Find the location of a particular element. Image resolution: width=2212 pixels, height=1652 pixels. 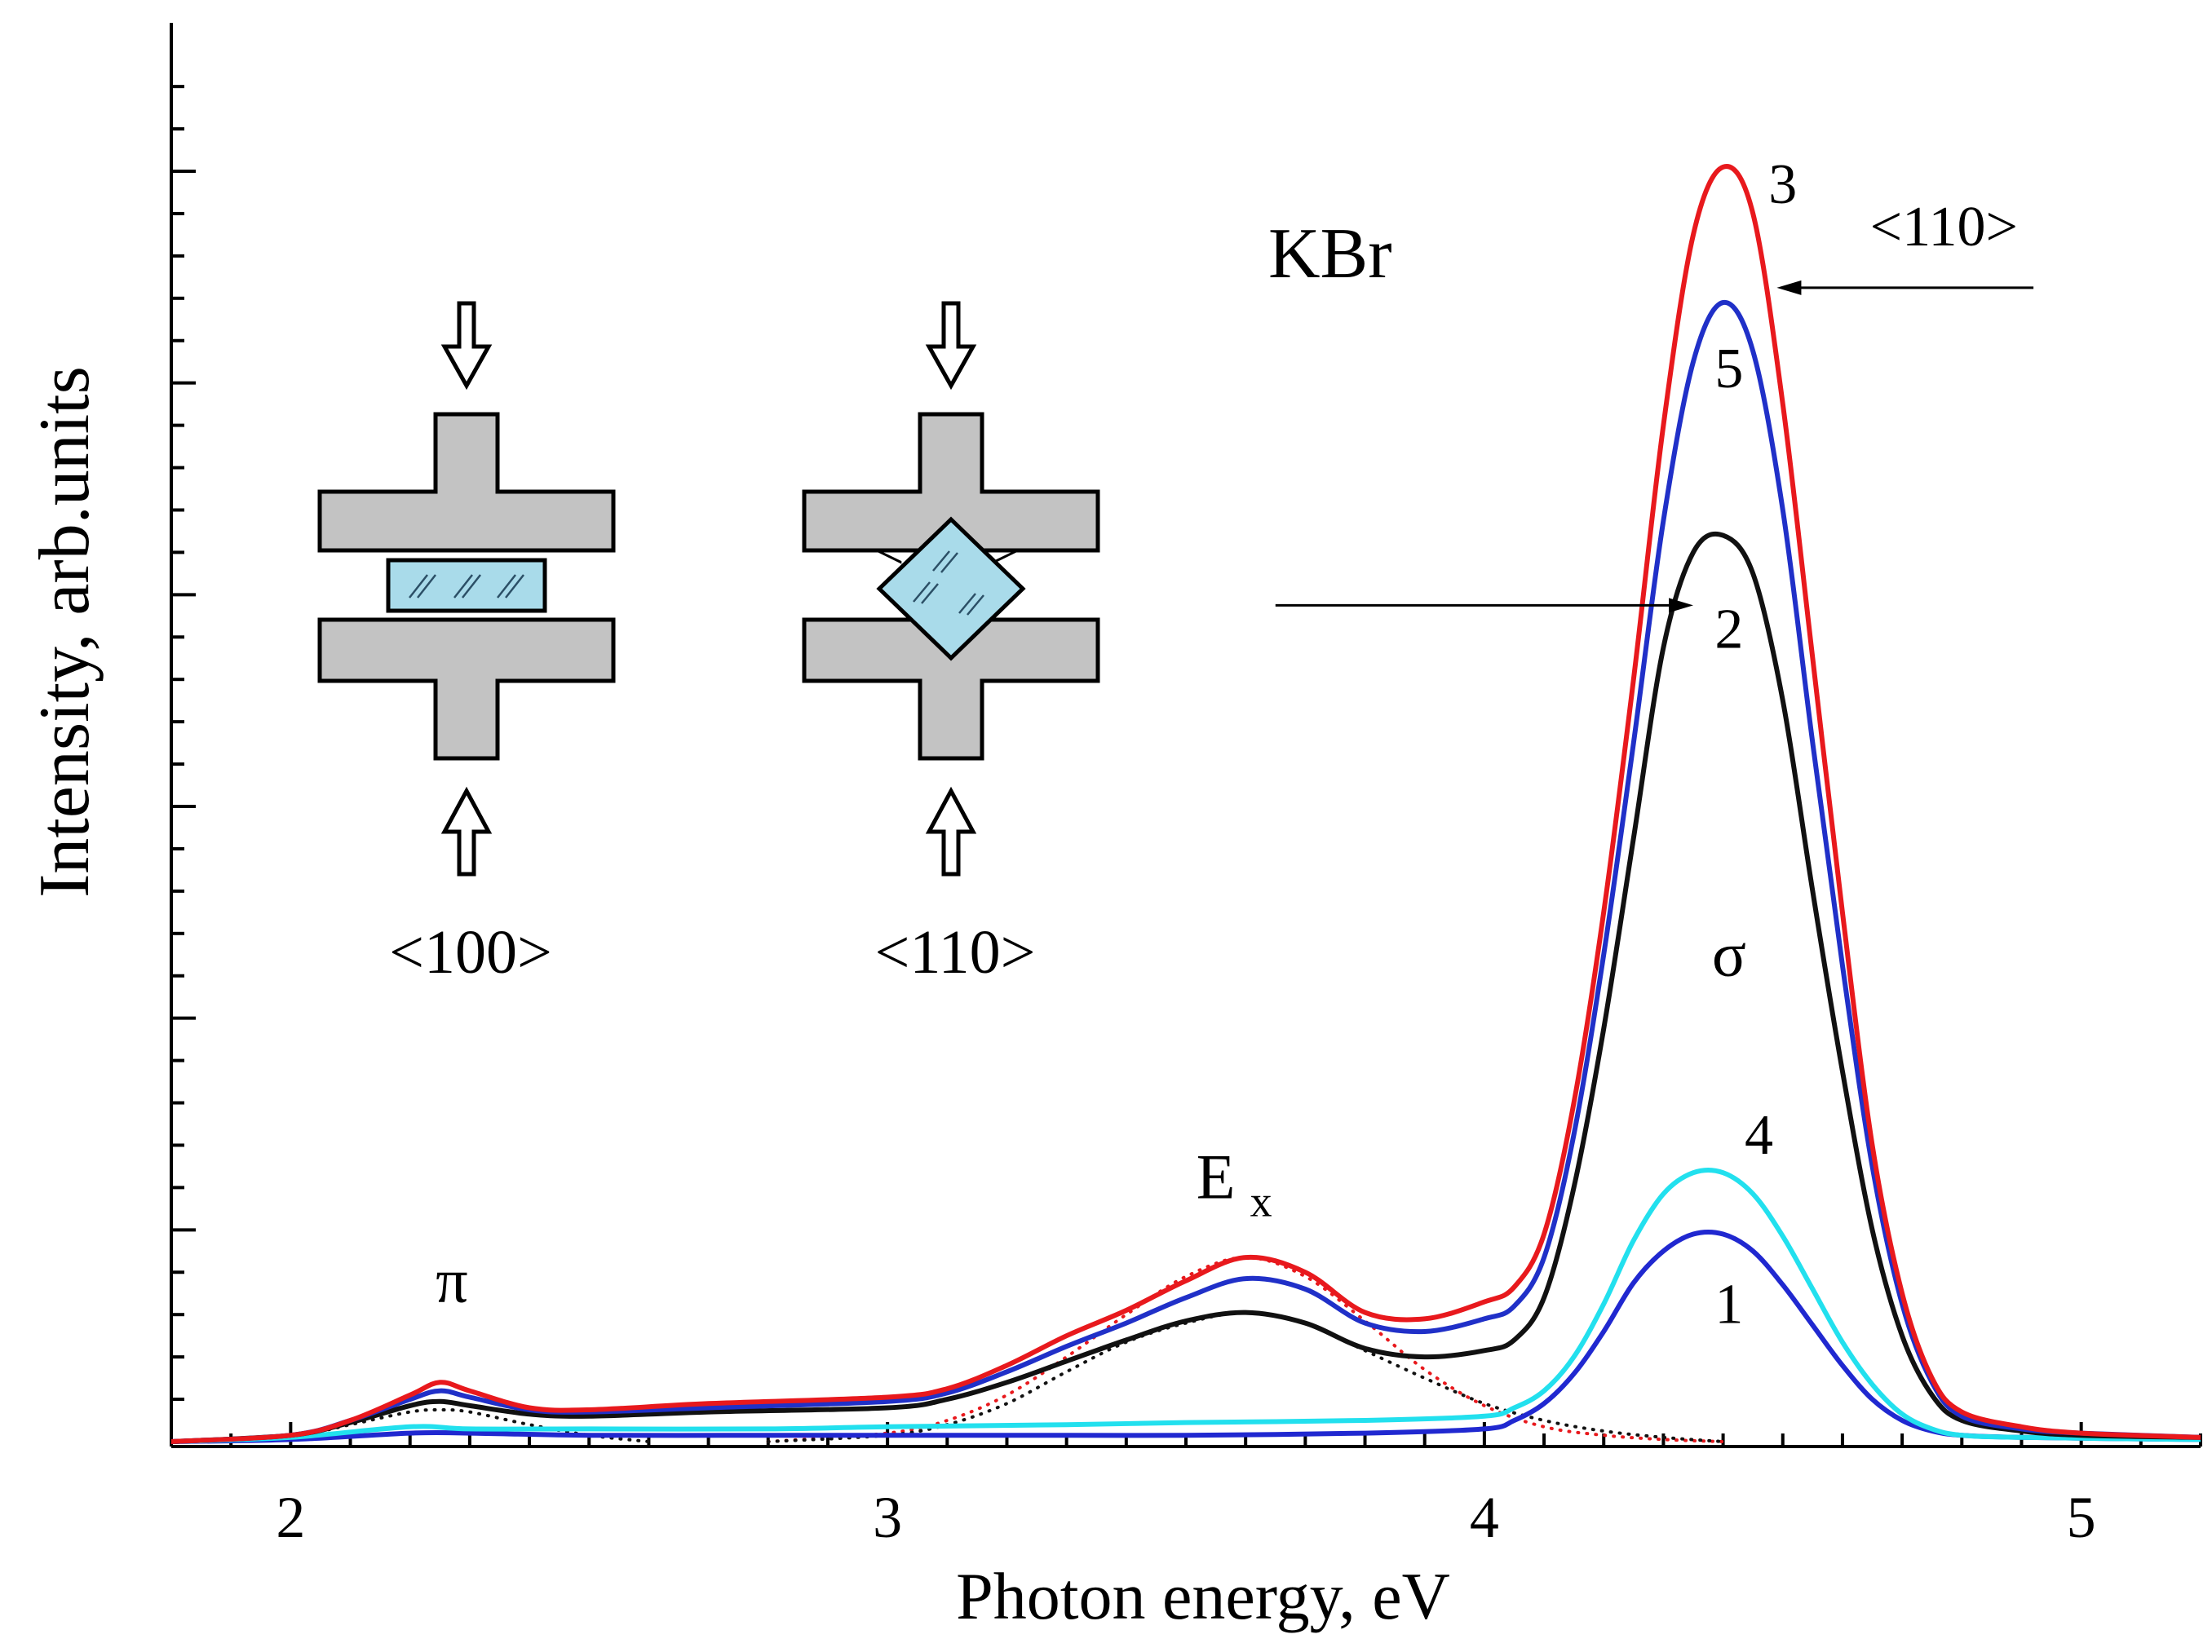

series-label-5: 5 is located at coordinates (1728, 369).